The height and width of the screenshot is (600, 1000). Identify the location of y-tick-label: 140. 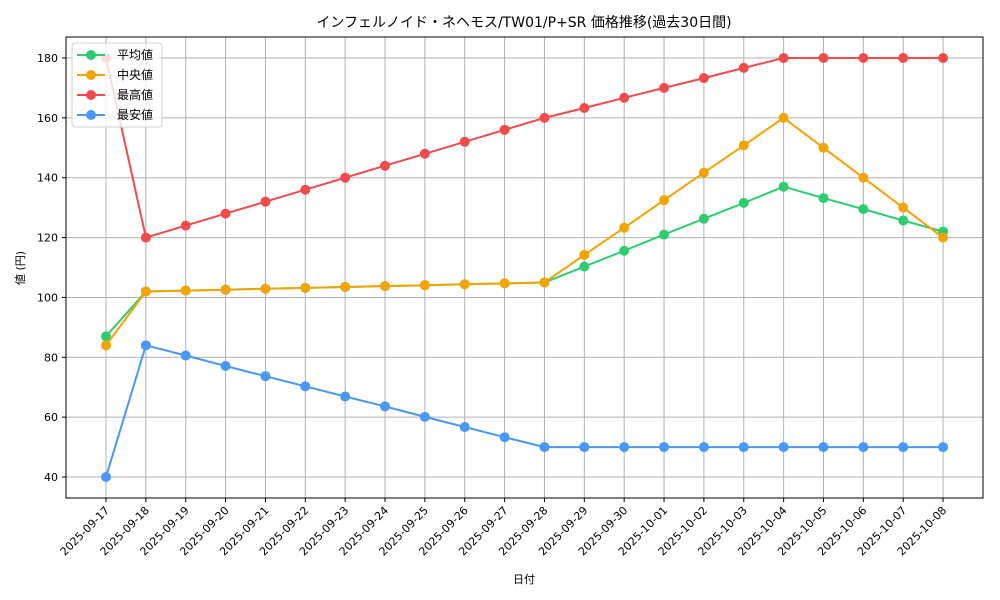
(47, 178).